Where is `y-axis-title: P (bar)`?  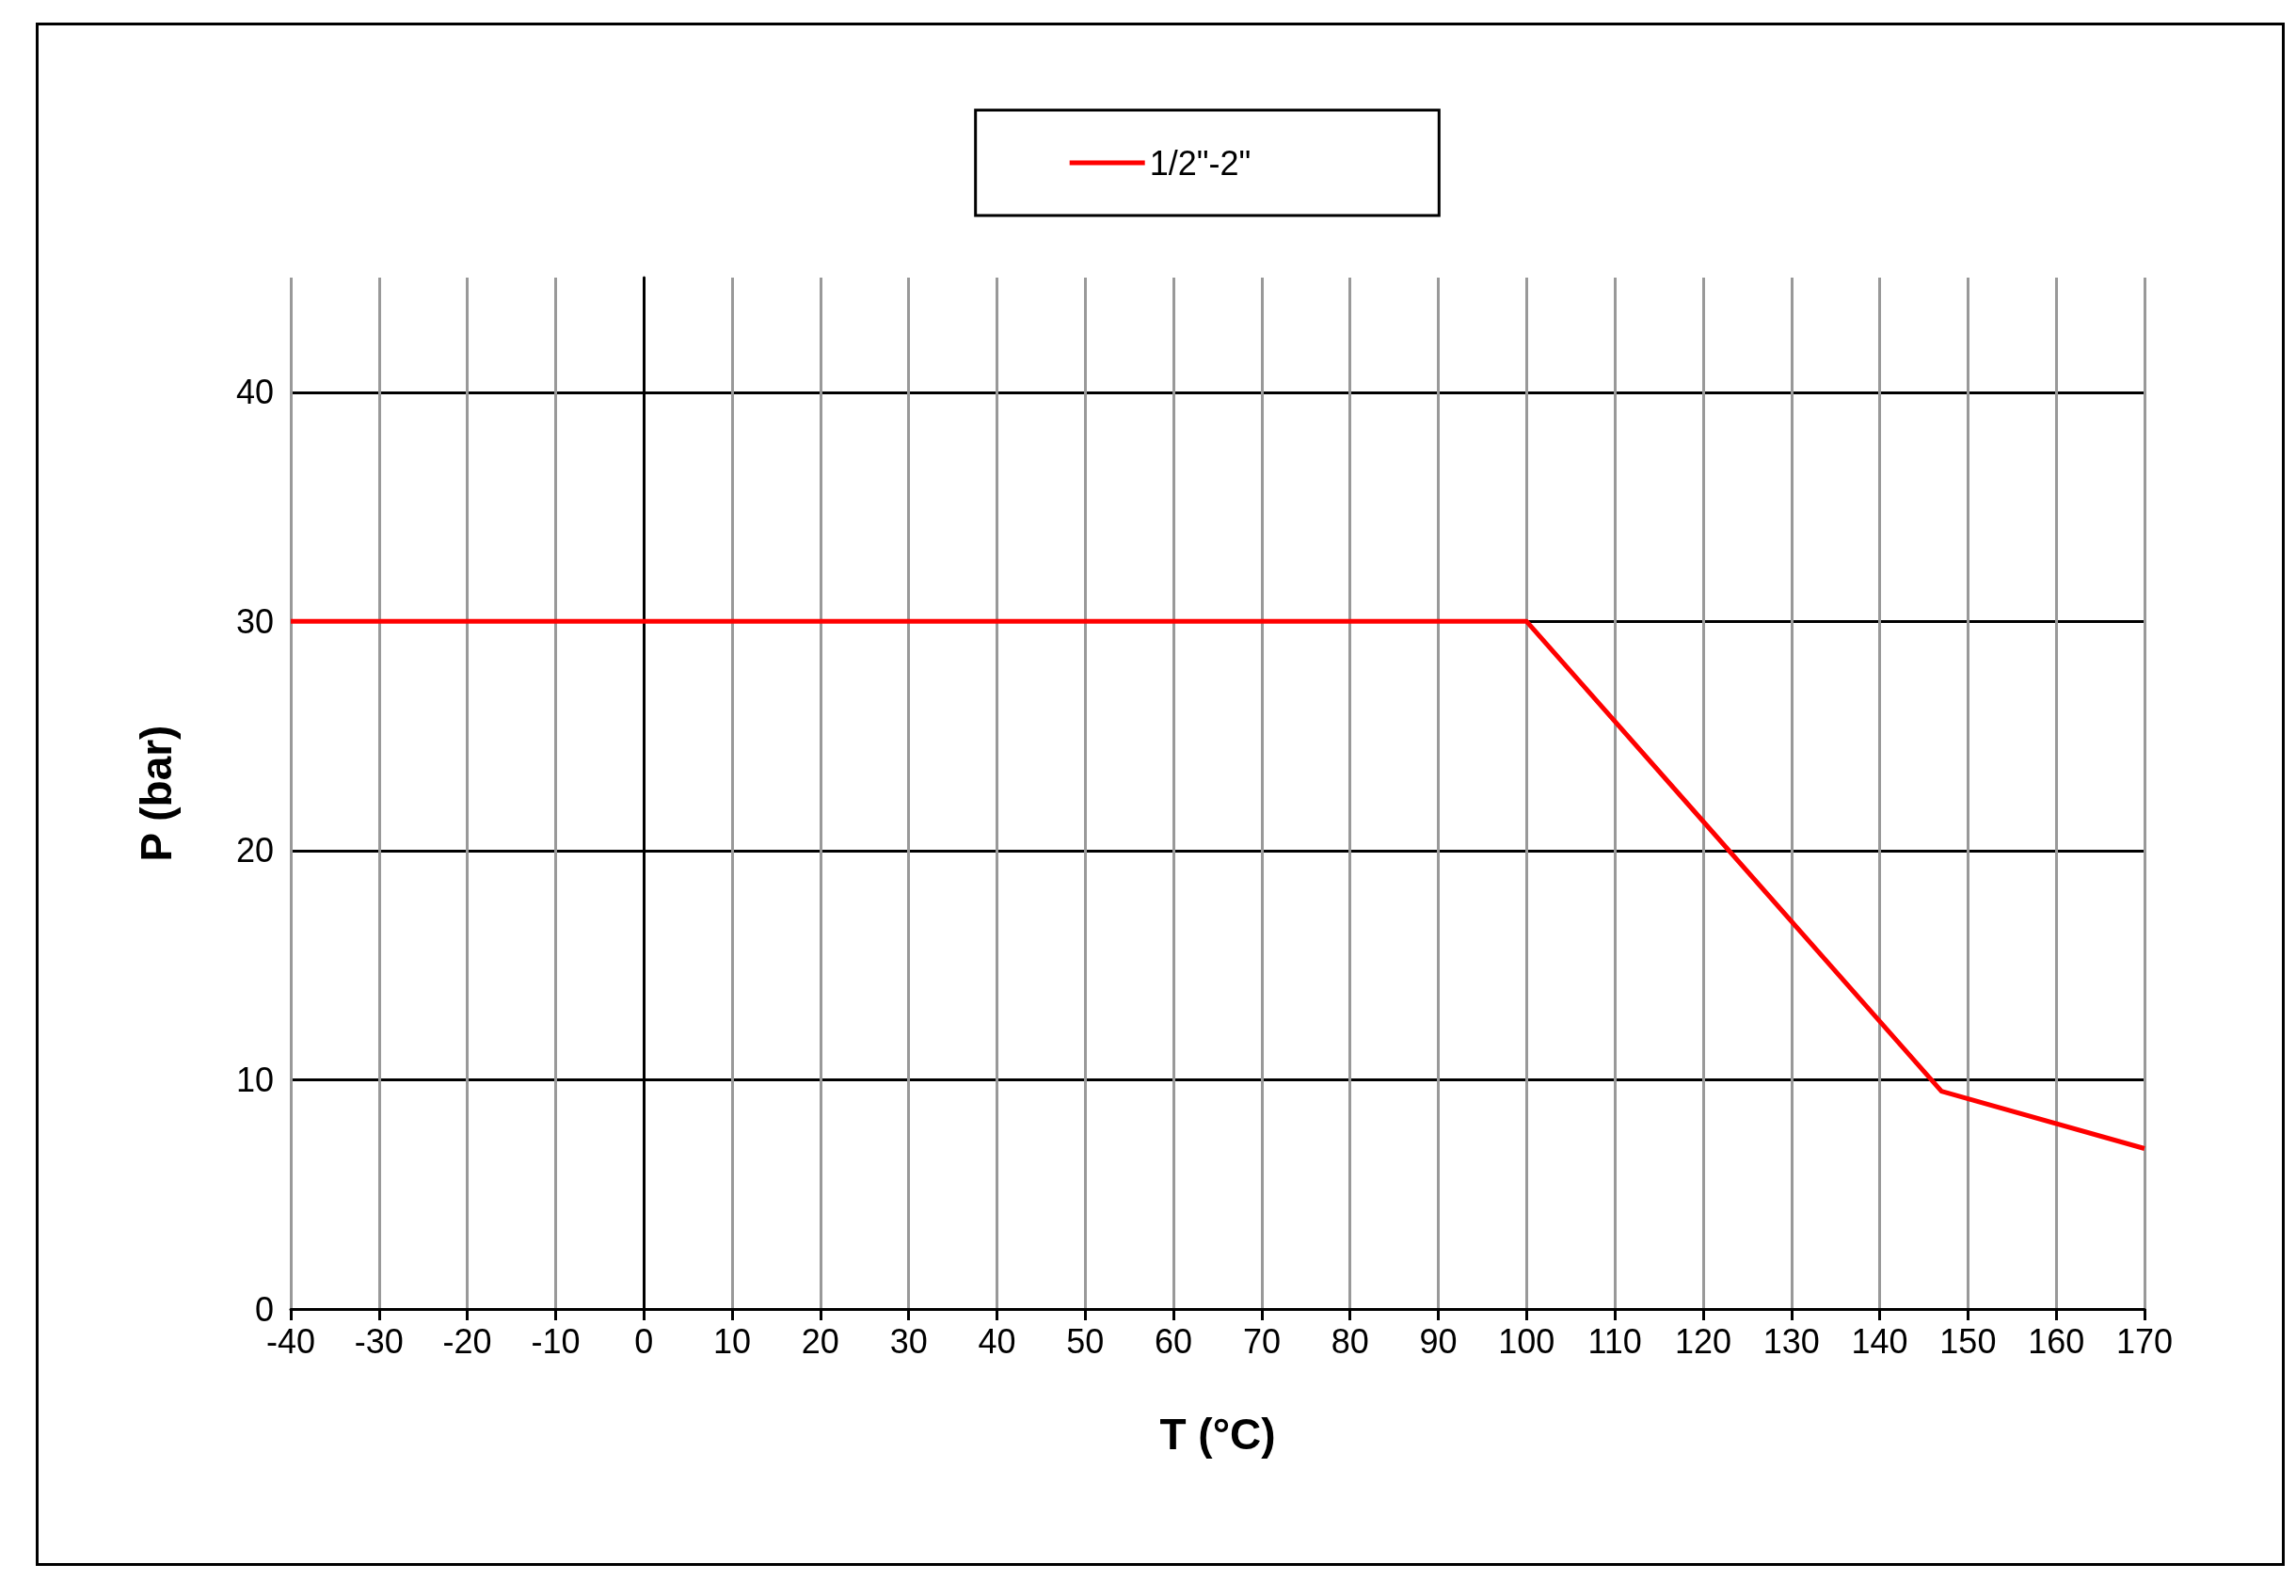 y-axis-title: P (bar) is located at coordinates (156, 793).